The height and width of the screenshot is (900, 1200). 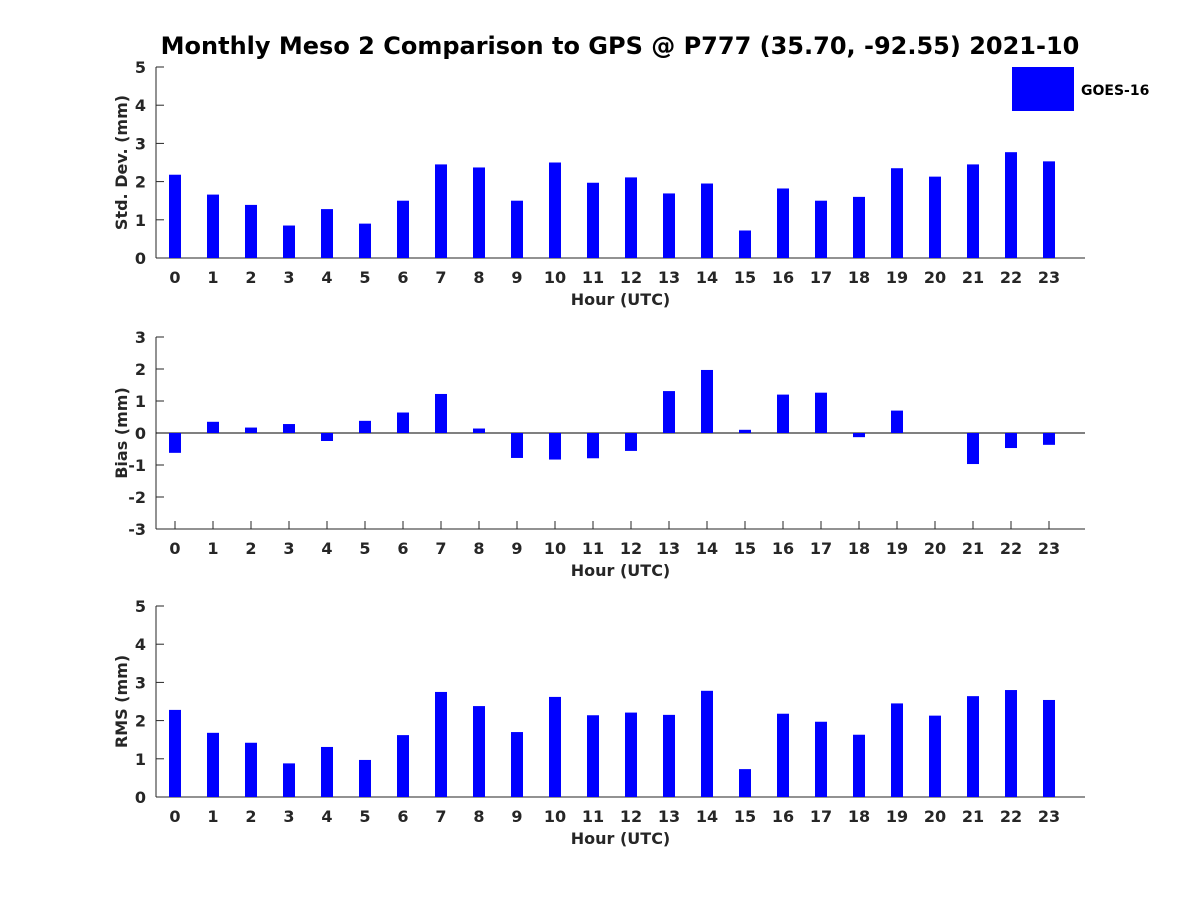 I want to click on x-tick-label: 20, so click(x=935, y=277).